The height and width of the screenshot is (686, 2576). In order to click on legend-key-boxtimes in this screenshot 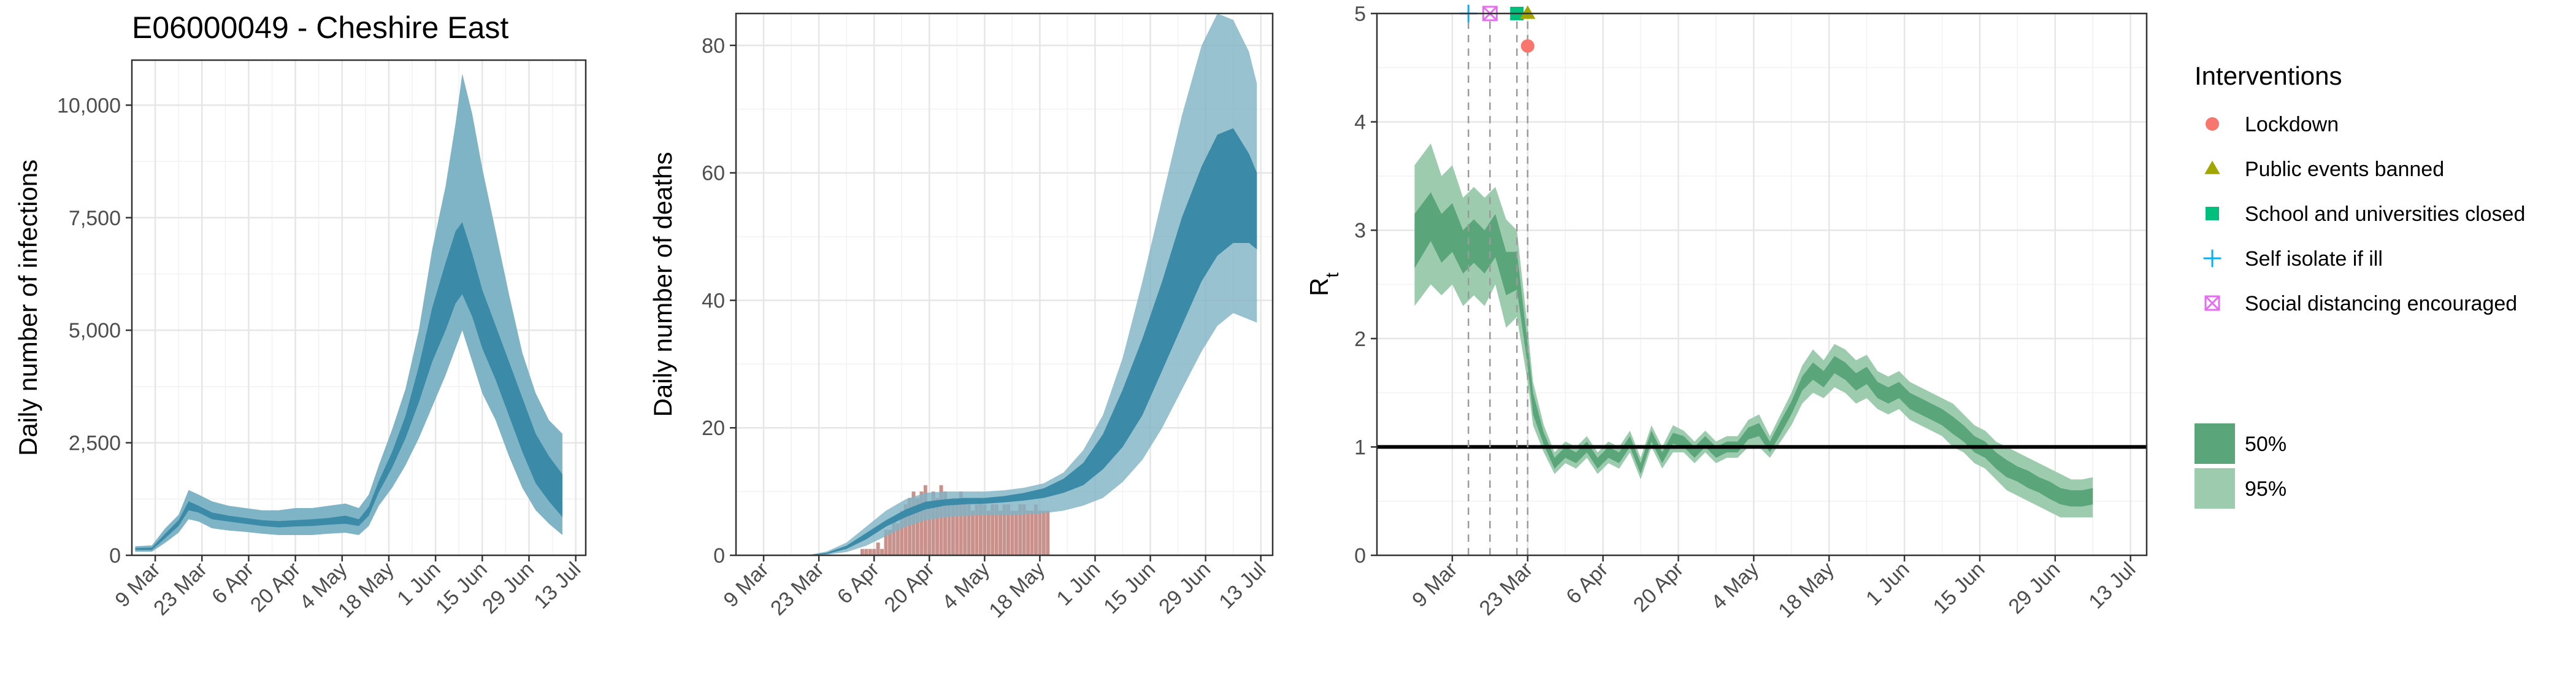, I will do `click(2212, 303)`.